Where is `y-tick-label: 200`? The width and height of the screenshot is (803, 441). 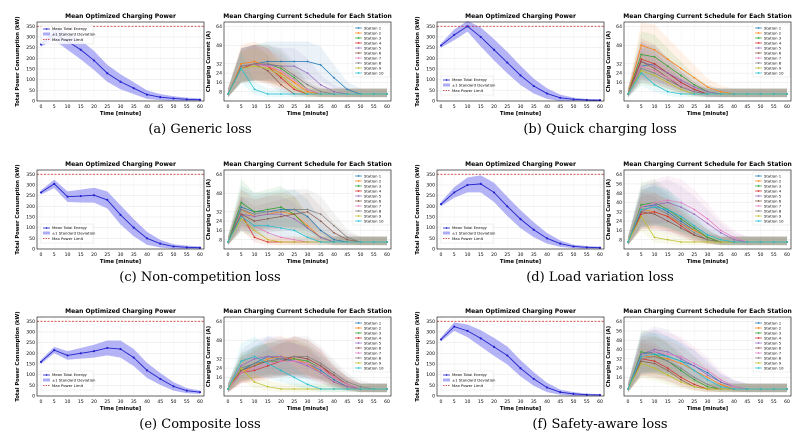
y-tick-label: 200 is located at coordinates (30, 354).